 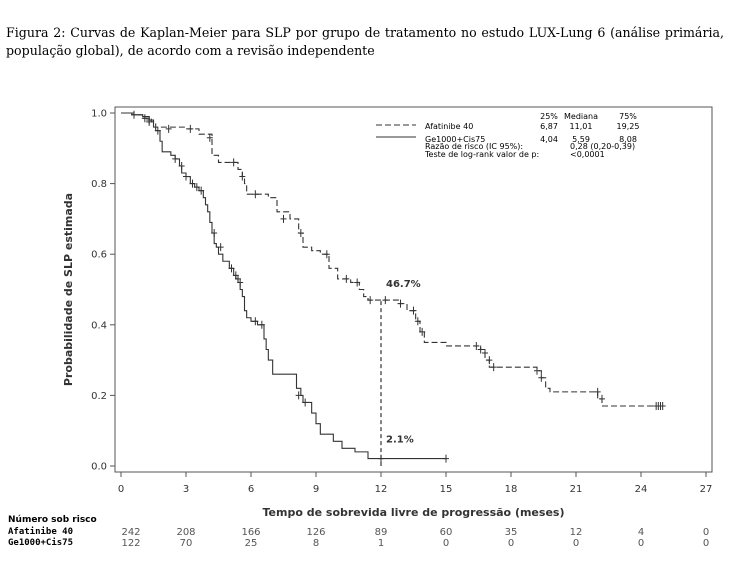 What do you see at coordinates (641, 532) in the screenshot?
I see `risk-value: 4` at bounding box center [641, 532].